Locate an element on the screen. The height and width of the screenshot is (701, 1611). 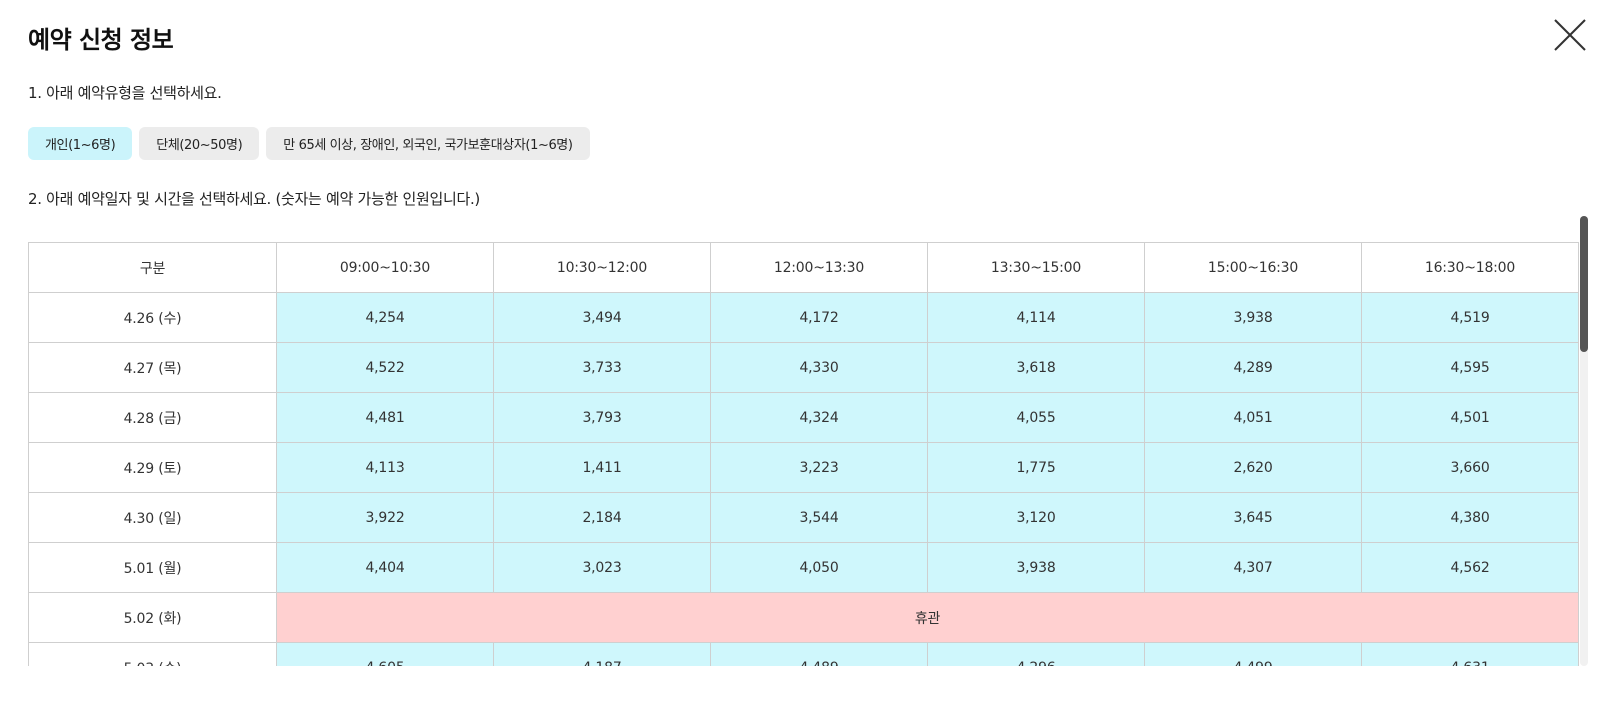
slot-availability-cell: 4,307 is located at coordinates (1253, 567).